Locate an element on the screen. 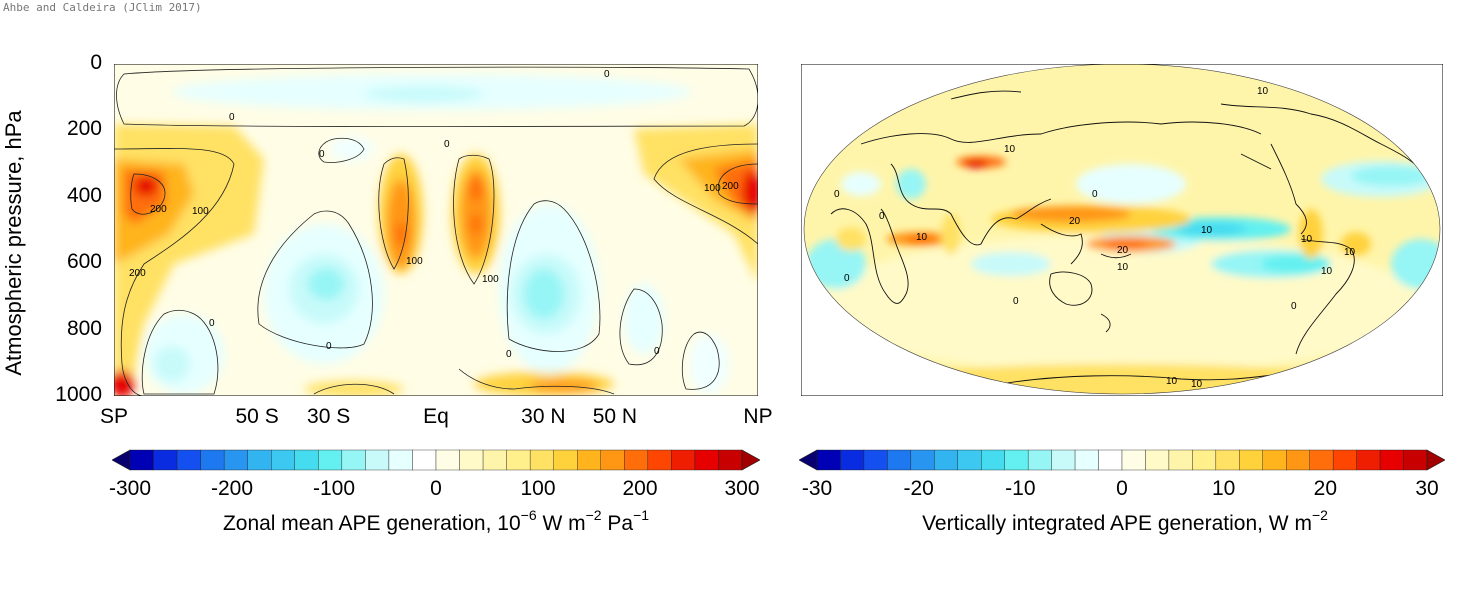  colorbar-tick-label: 20 is located at coordinates (1325, 488).